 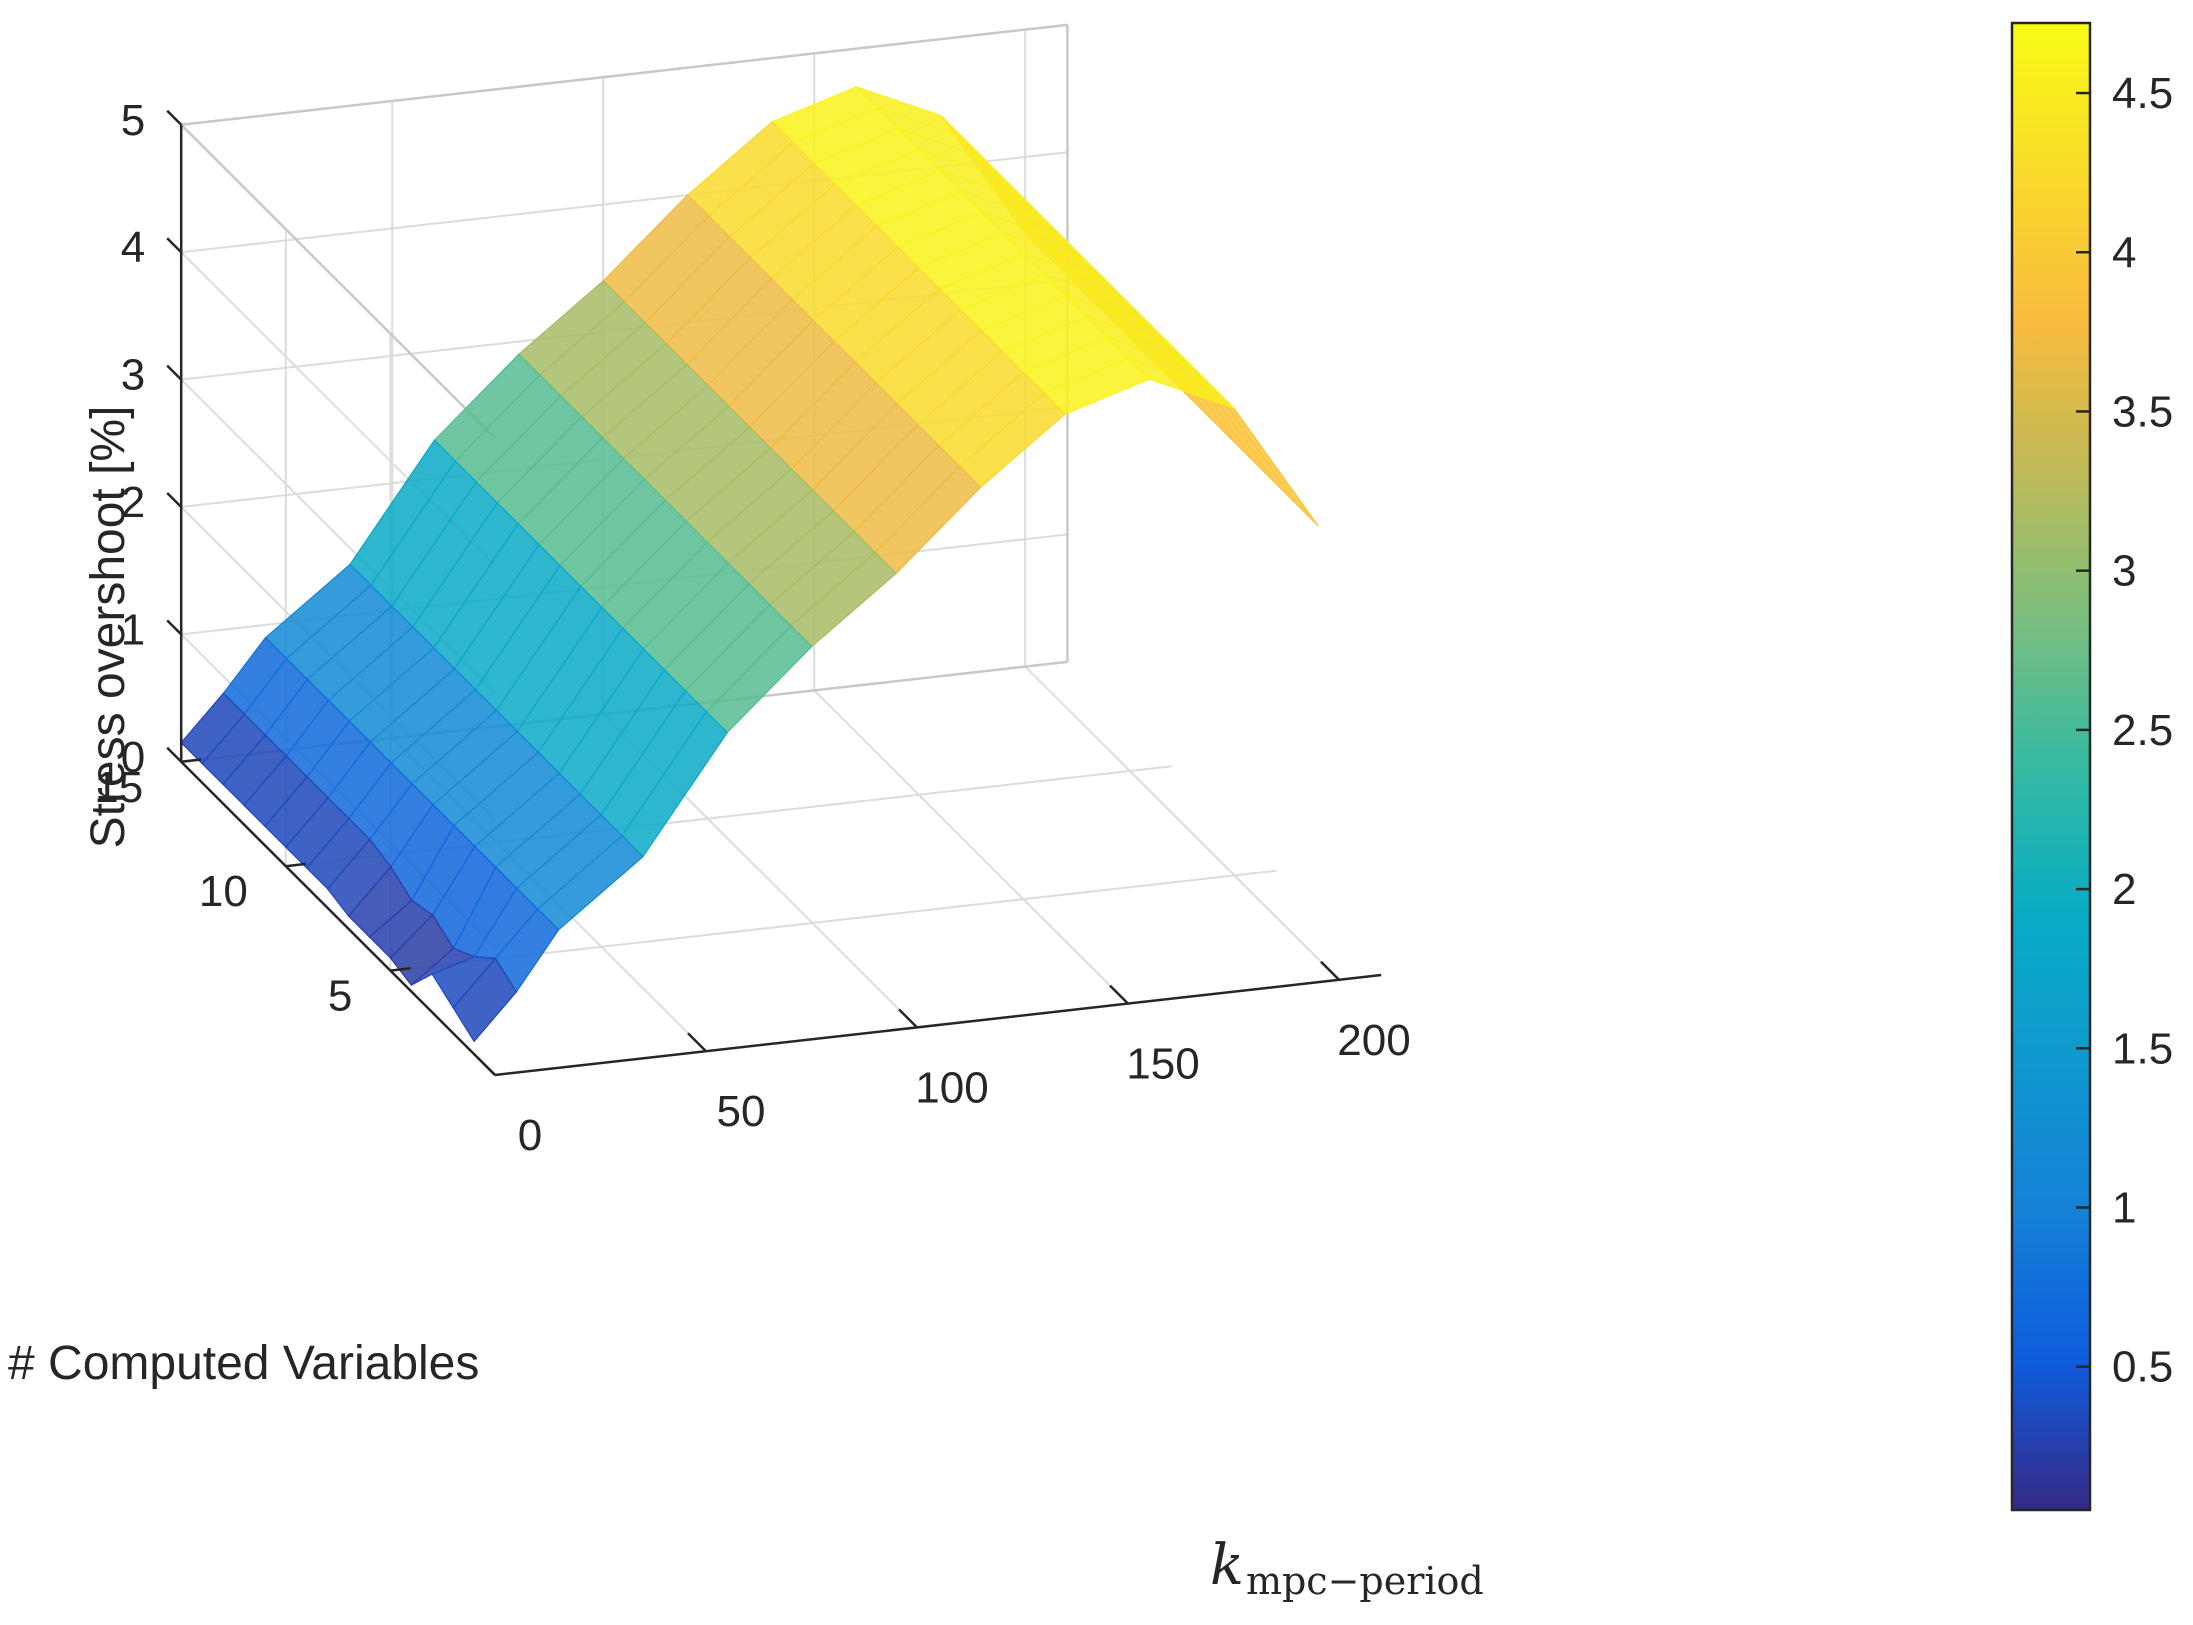 I want to click on colorbar-tick-label: 3, so click(x=2124, y=571).